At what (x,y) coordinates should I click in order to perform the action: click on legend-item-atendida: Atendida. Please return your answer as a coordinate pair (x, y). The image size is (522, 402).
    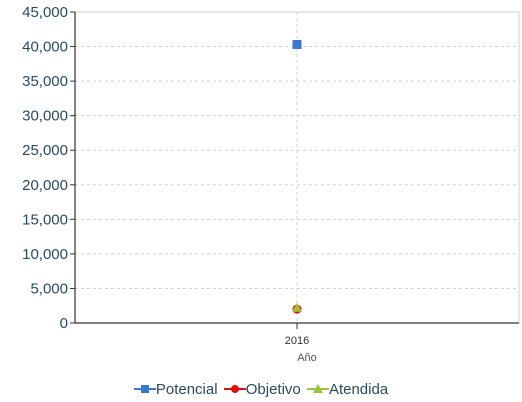
    Looking at the image, I should click on (347, 389).